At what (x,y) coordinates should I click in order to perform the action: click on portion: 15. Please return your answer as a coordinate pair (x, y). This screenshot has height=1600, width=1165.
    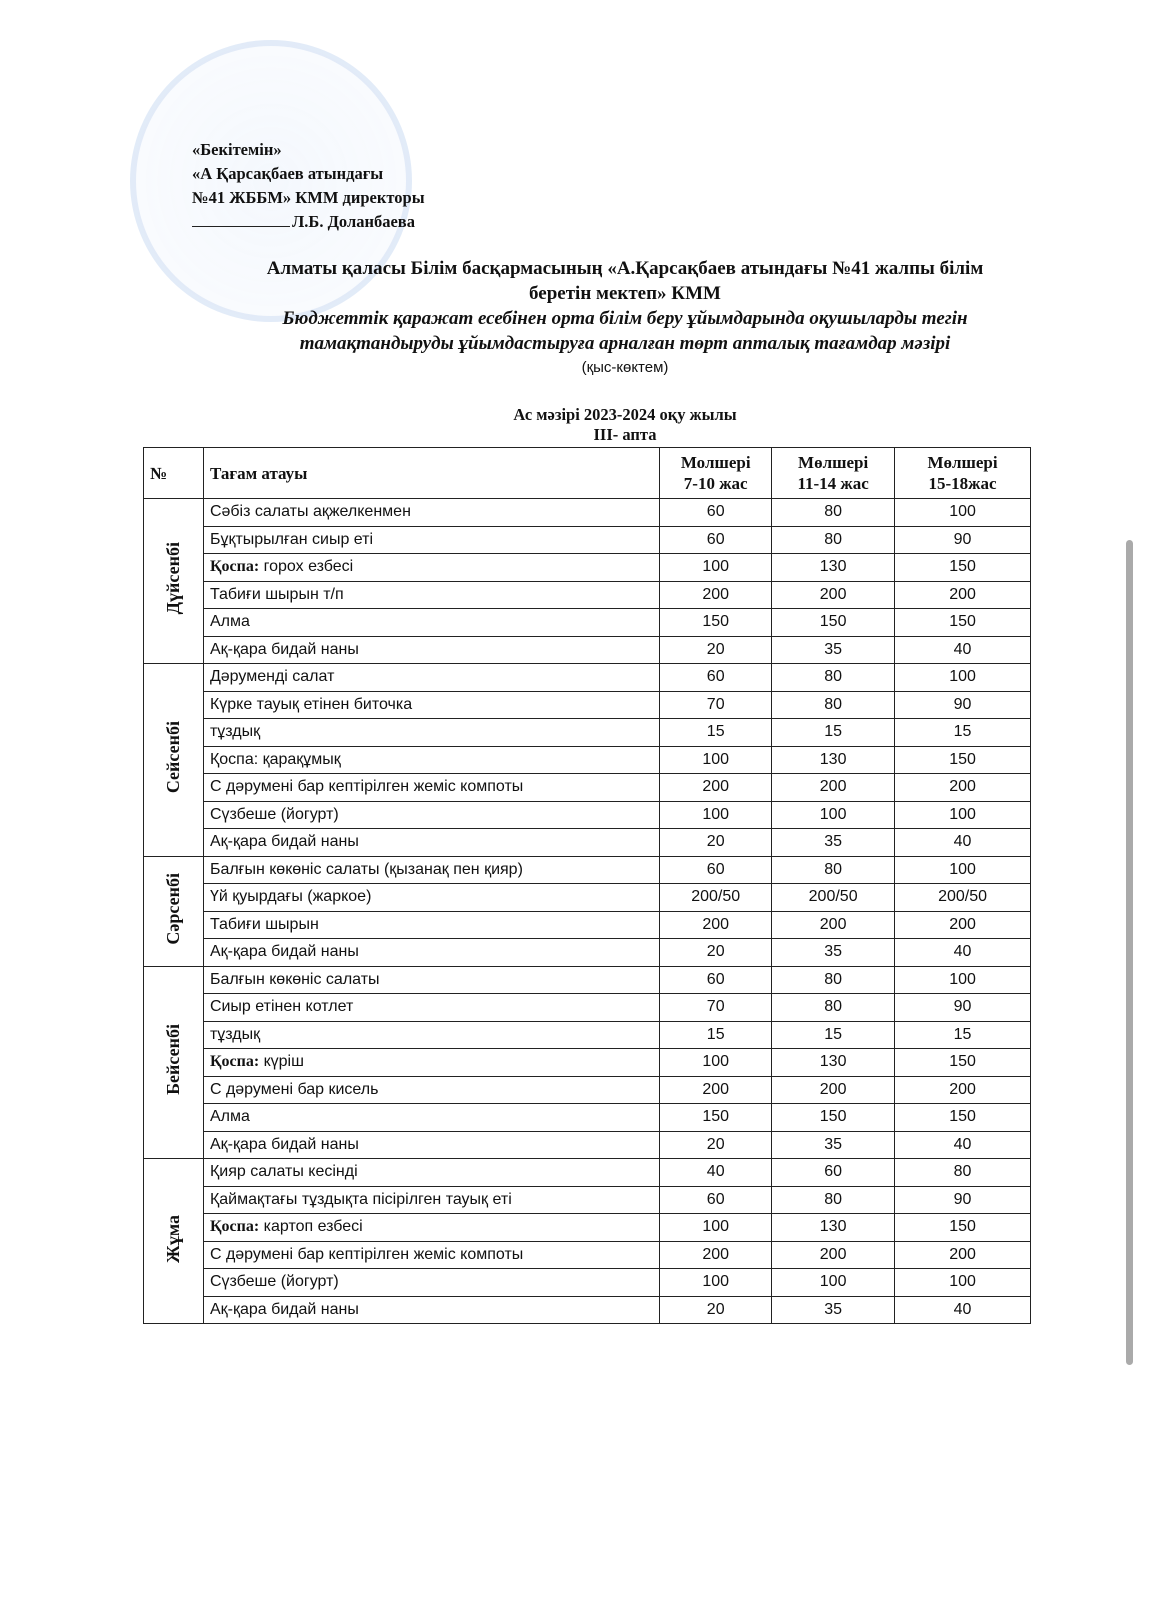
    Looking at the image, I should click on (962, 732).